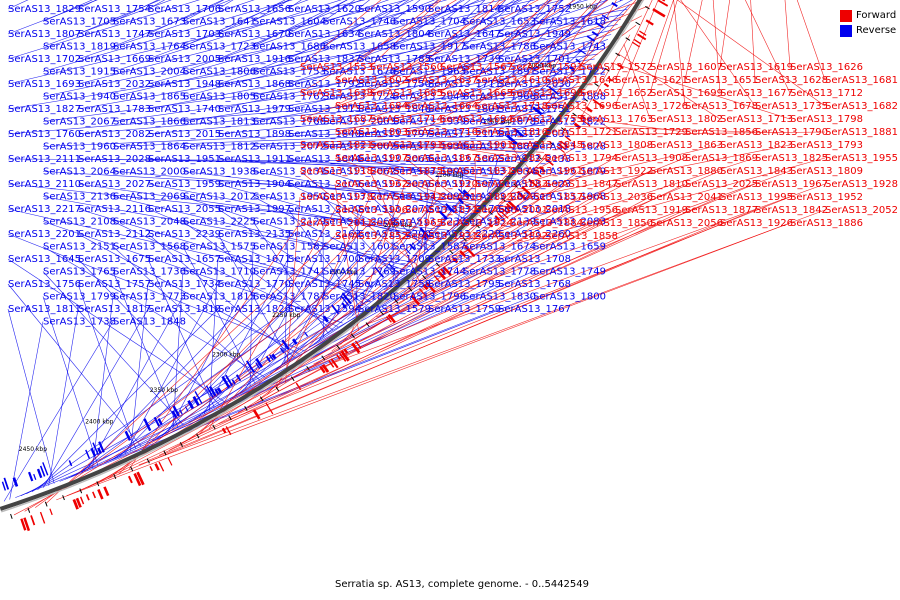 This screenshot has height=600, width=900. What do you see at coordinates (254, 234) in the screenshot?
I see `reverse-feature-label: SerAS13_2135` at bounding box center [254, 234].